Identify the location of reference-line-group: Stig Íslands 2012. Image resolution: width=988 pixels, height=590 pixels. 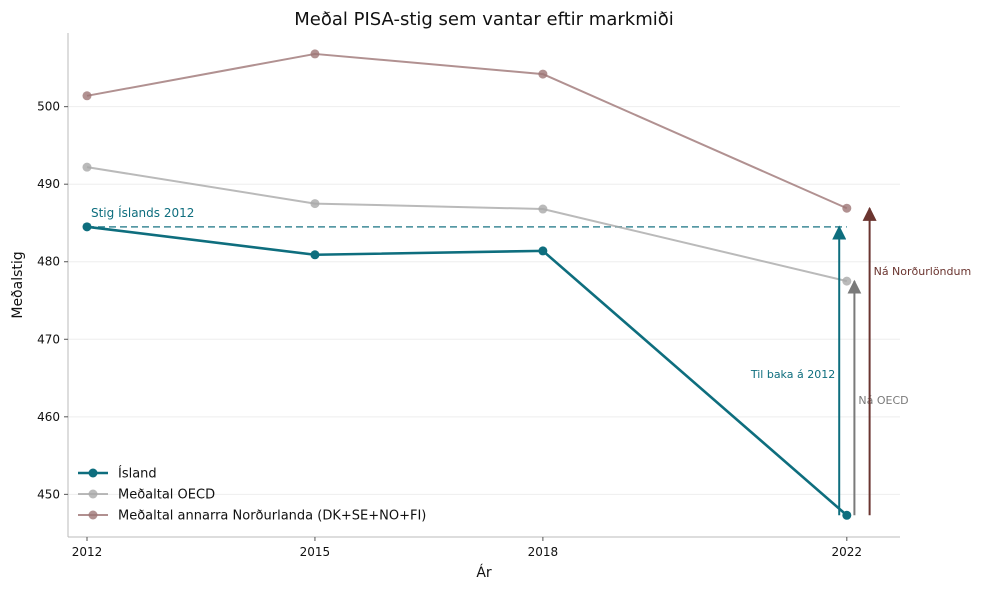
(466, 216).